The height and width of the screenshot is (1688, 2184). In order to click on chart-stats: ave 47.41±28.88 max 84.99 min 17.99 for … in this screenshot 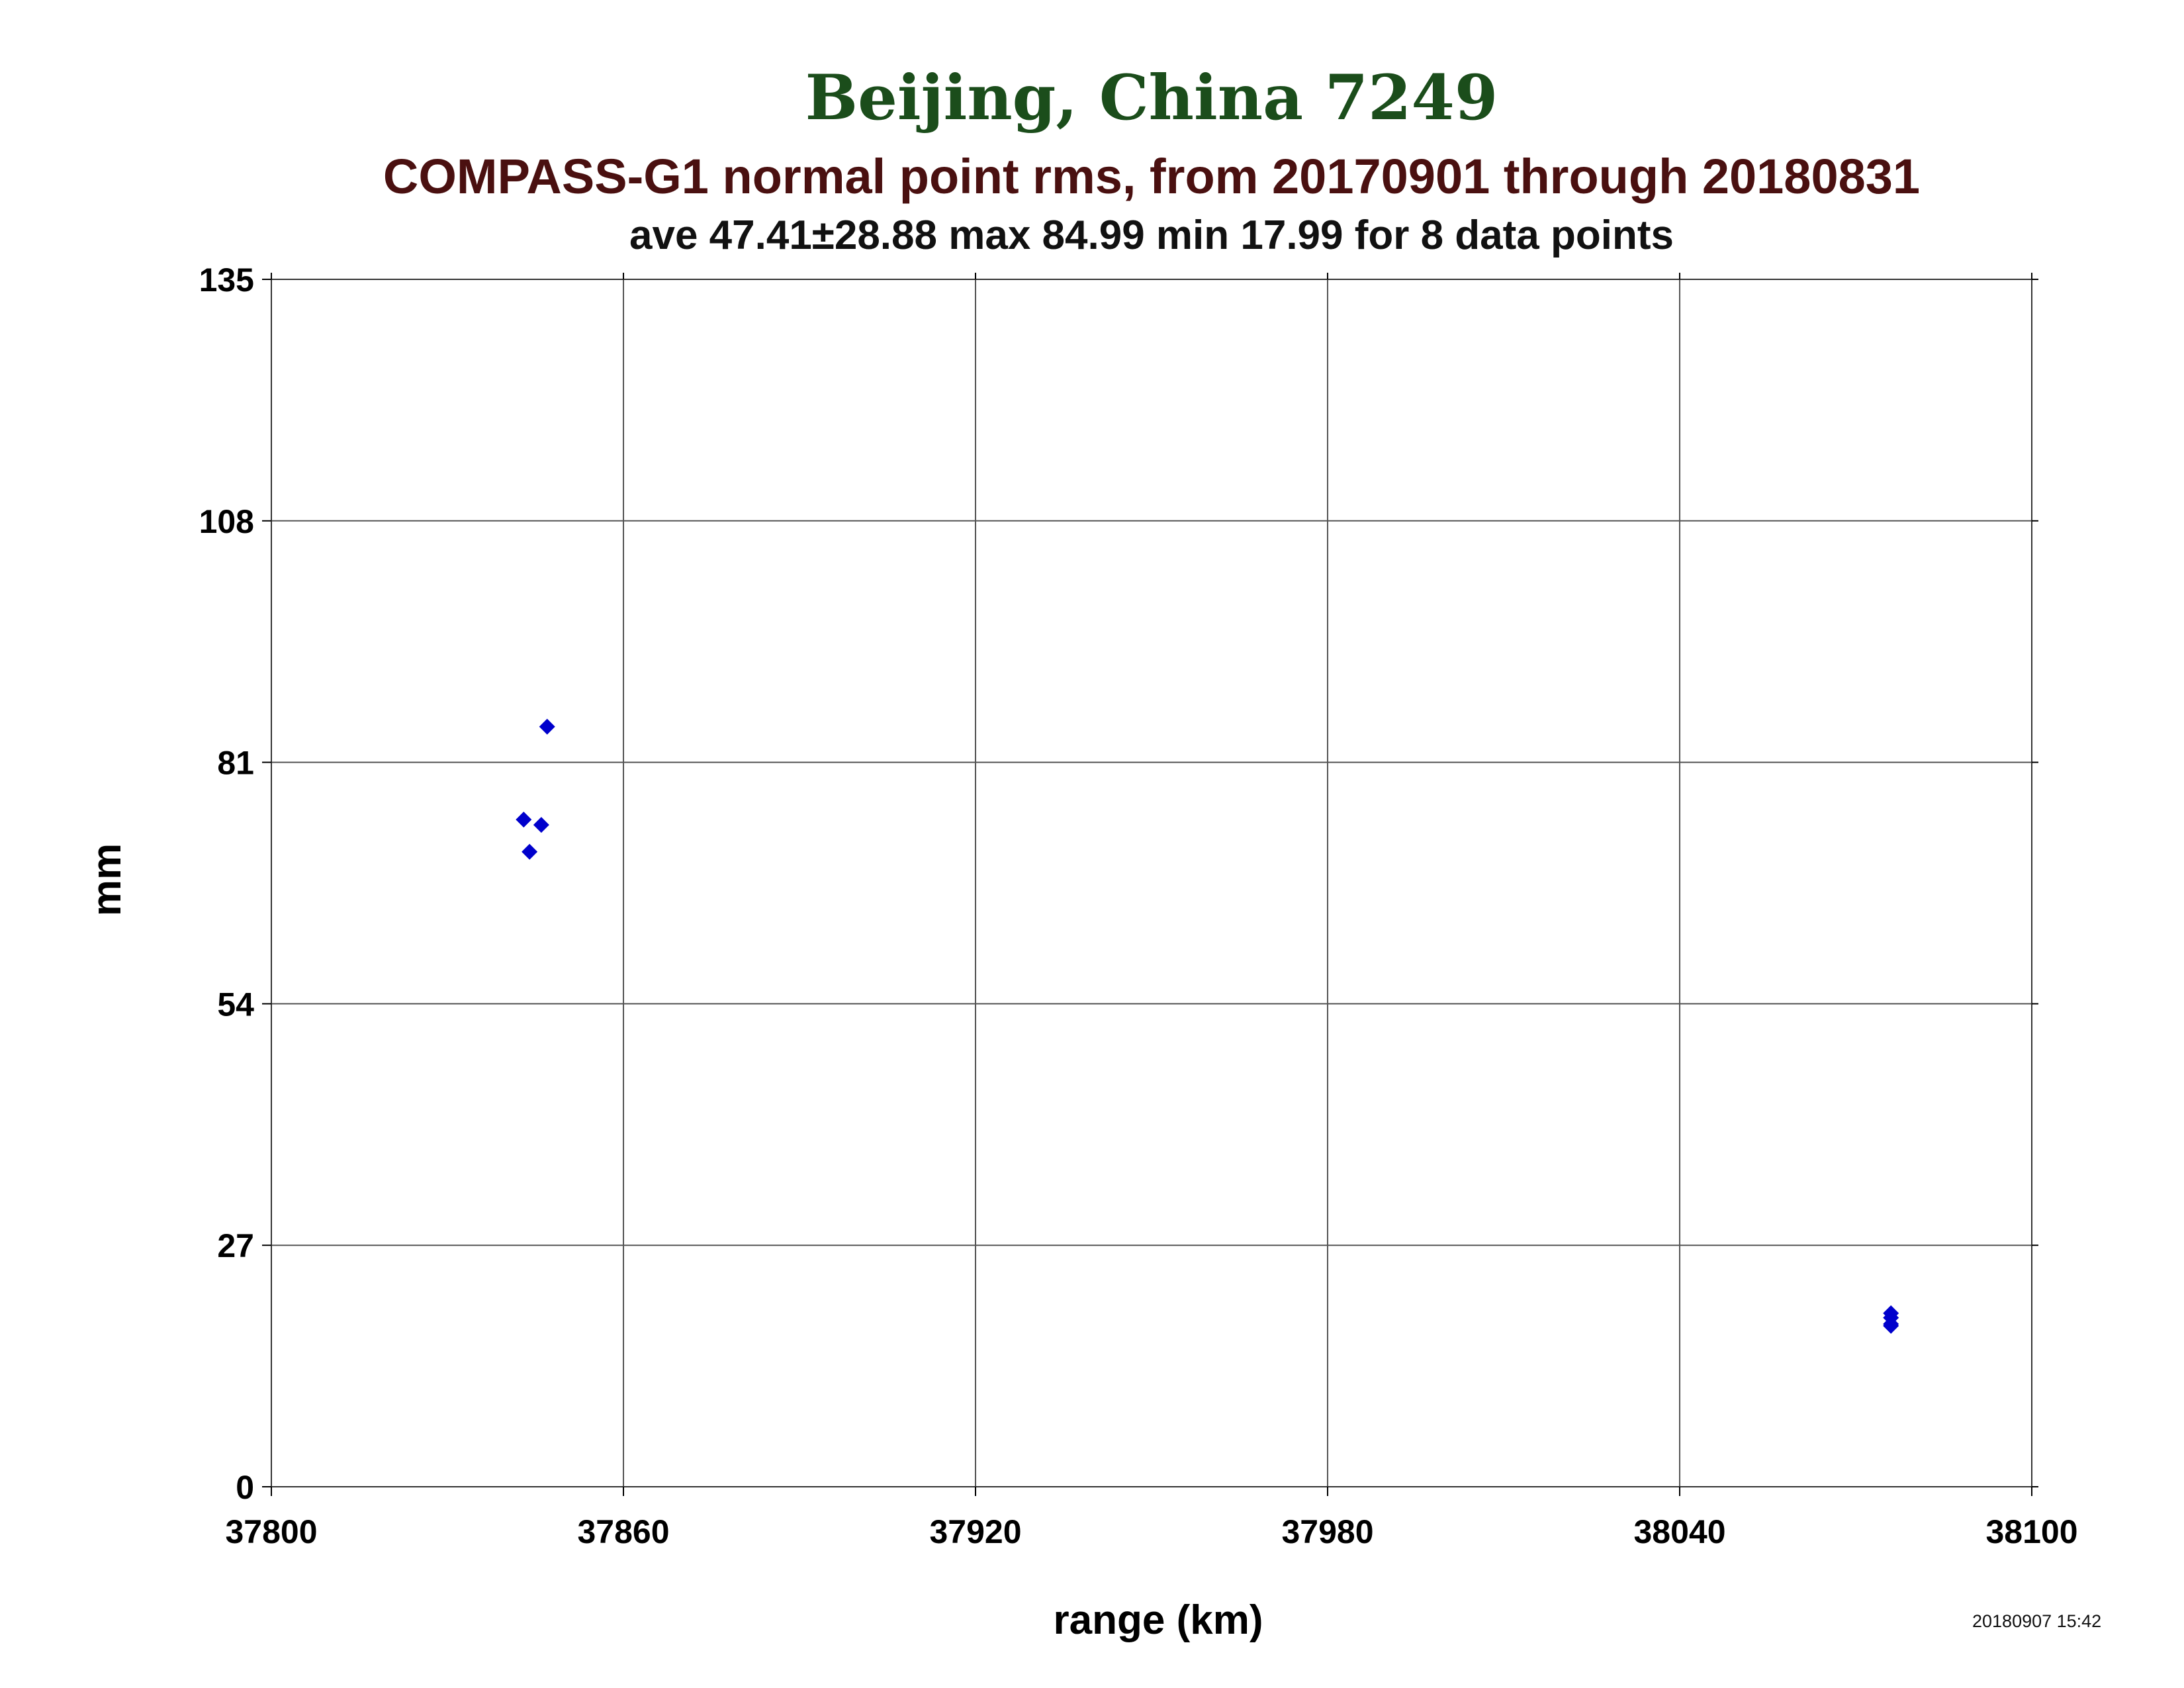, I will do `click(1151, 235)`.